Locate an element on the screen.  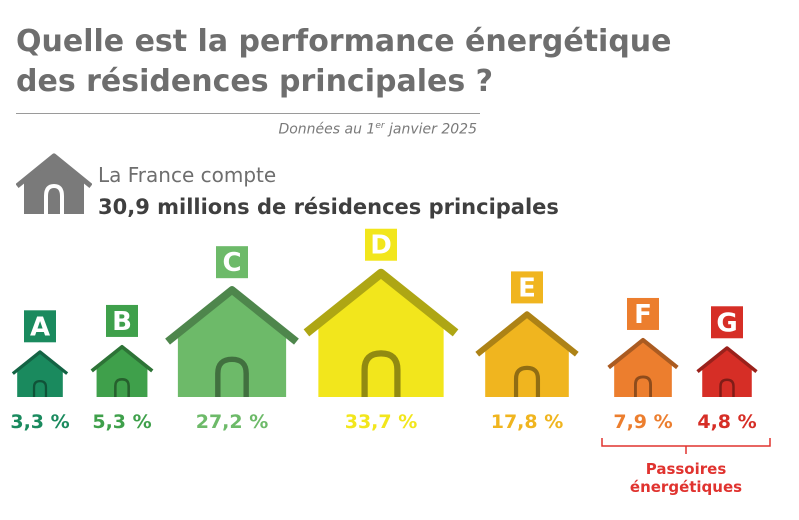
summary-total: 30,9 millions de résidences principales is located at coordinates (328, 207).